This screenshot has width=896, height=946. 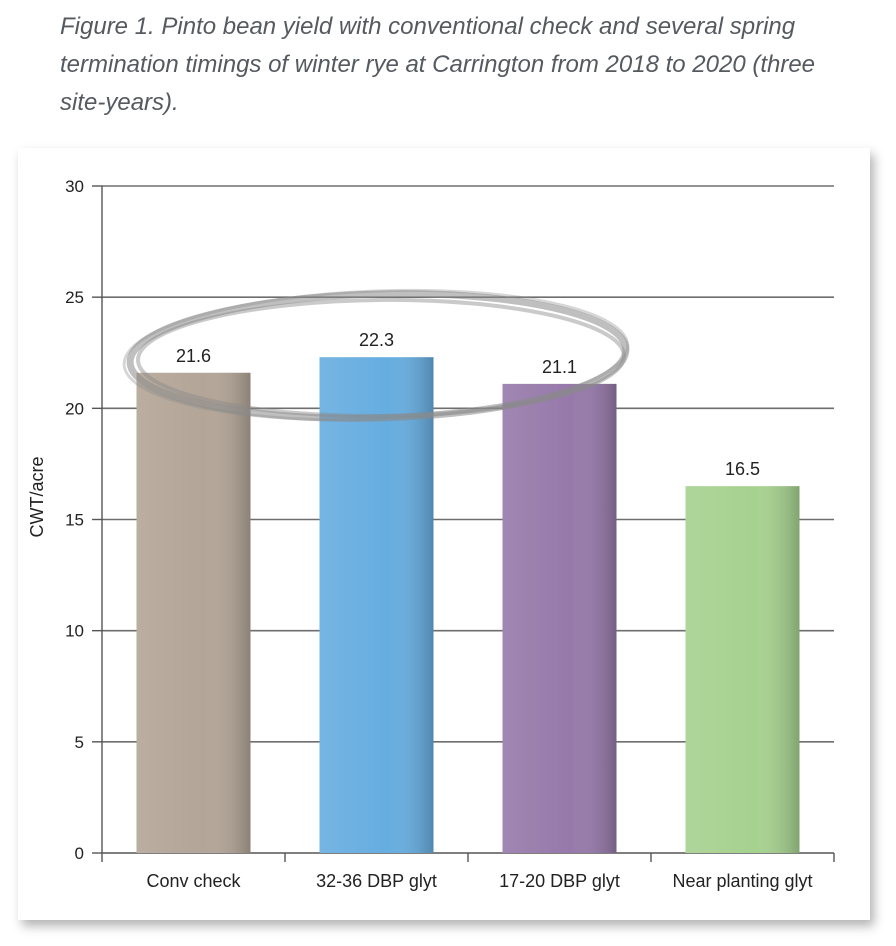 What do you see at coordinates (37, 497) in the screenshot?
I see `y-axis-label: CWT/acre` at bounding box center [37, 497].